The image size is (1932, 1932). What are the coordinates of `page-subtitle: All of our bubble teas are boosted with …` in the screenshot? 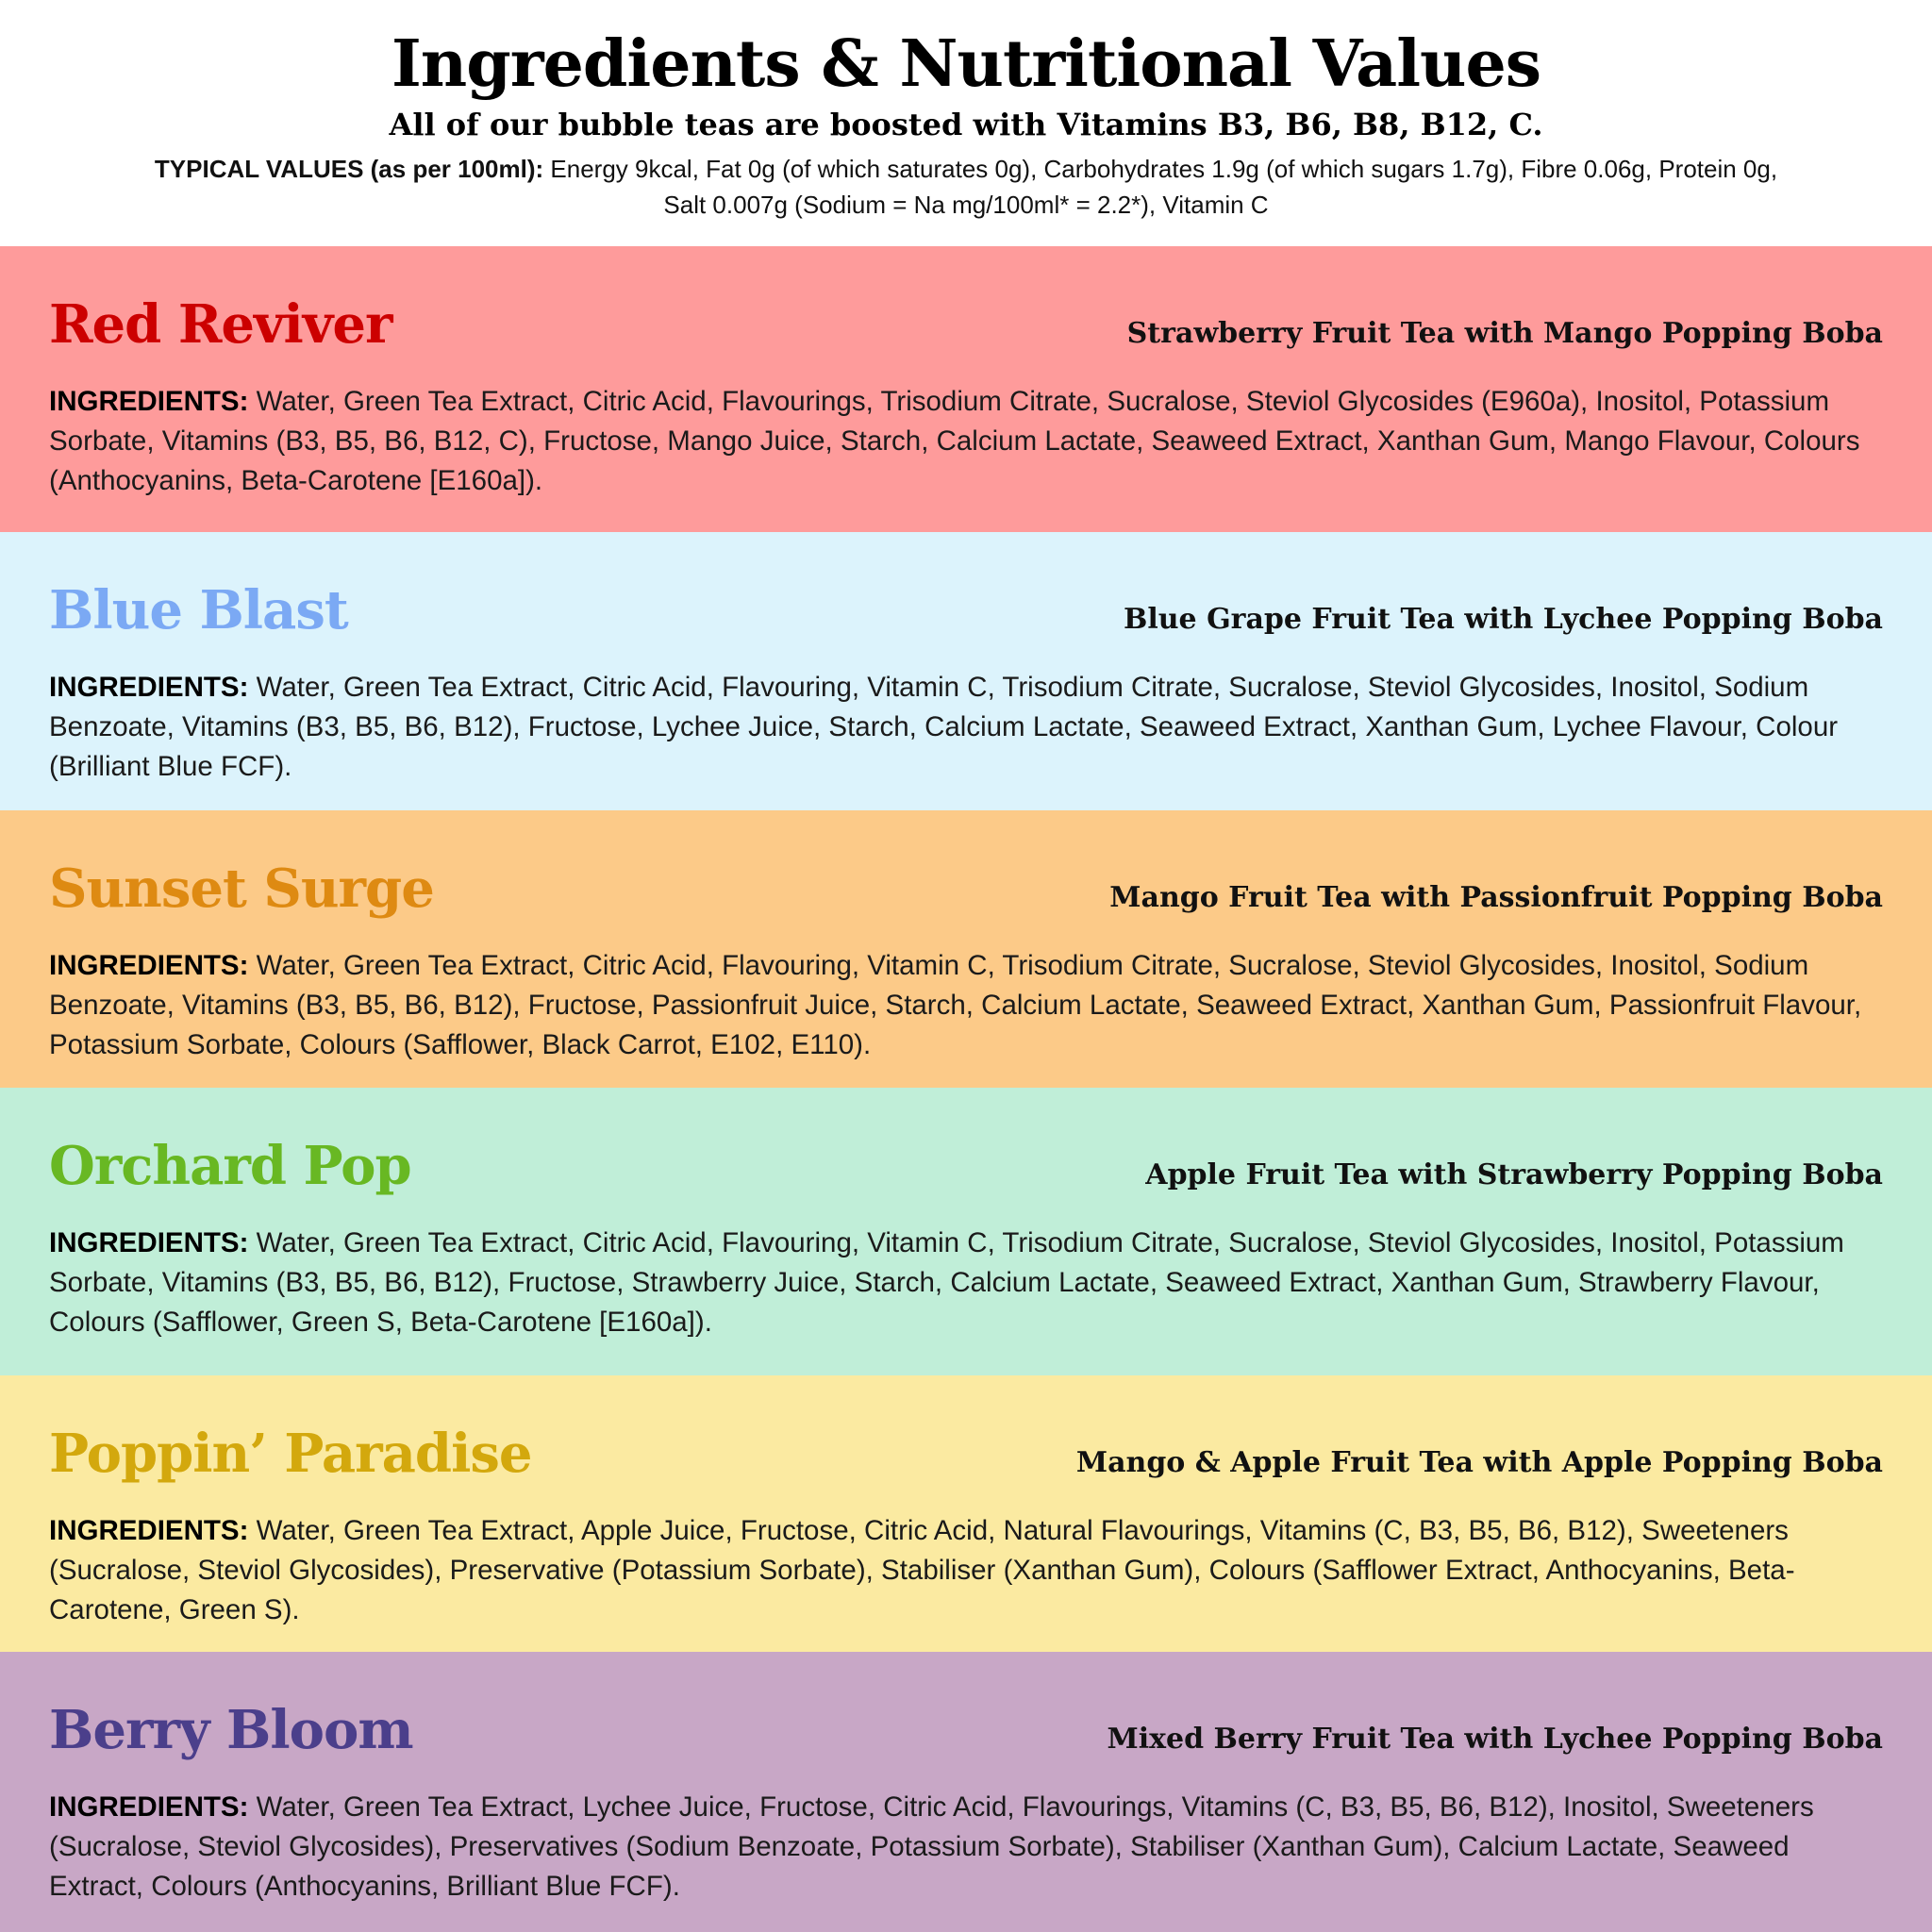 It's located at (966, 125).